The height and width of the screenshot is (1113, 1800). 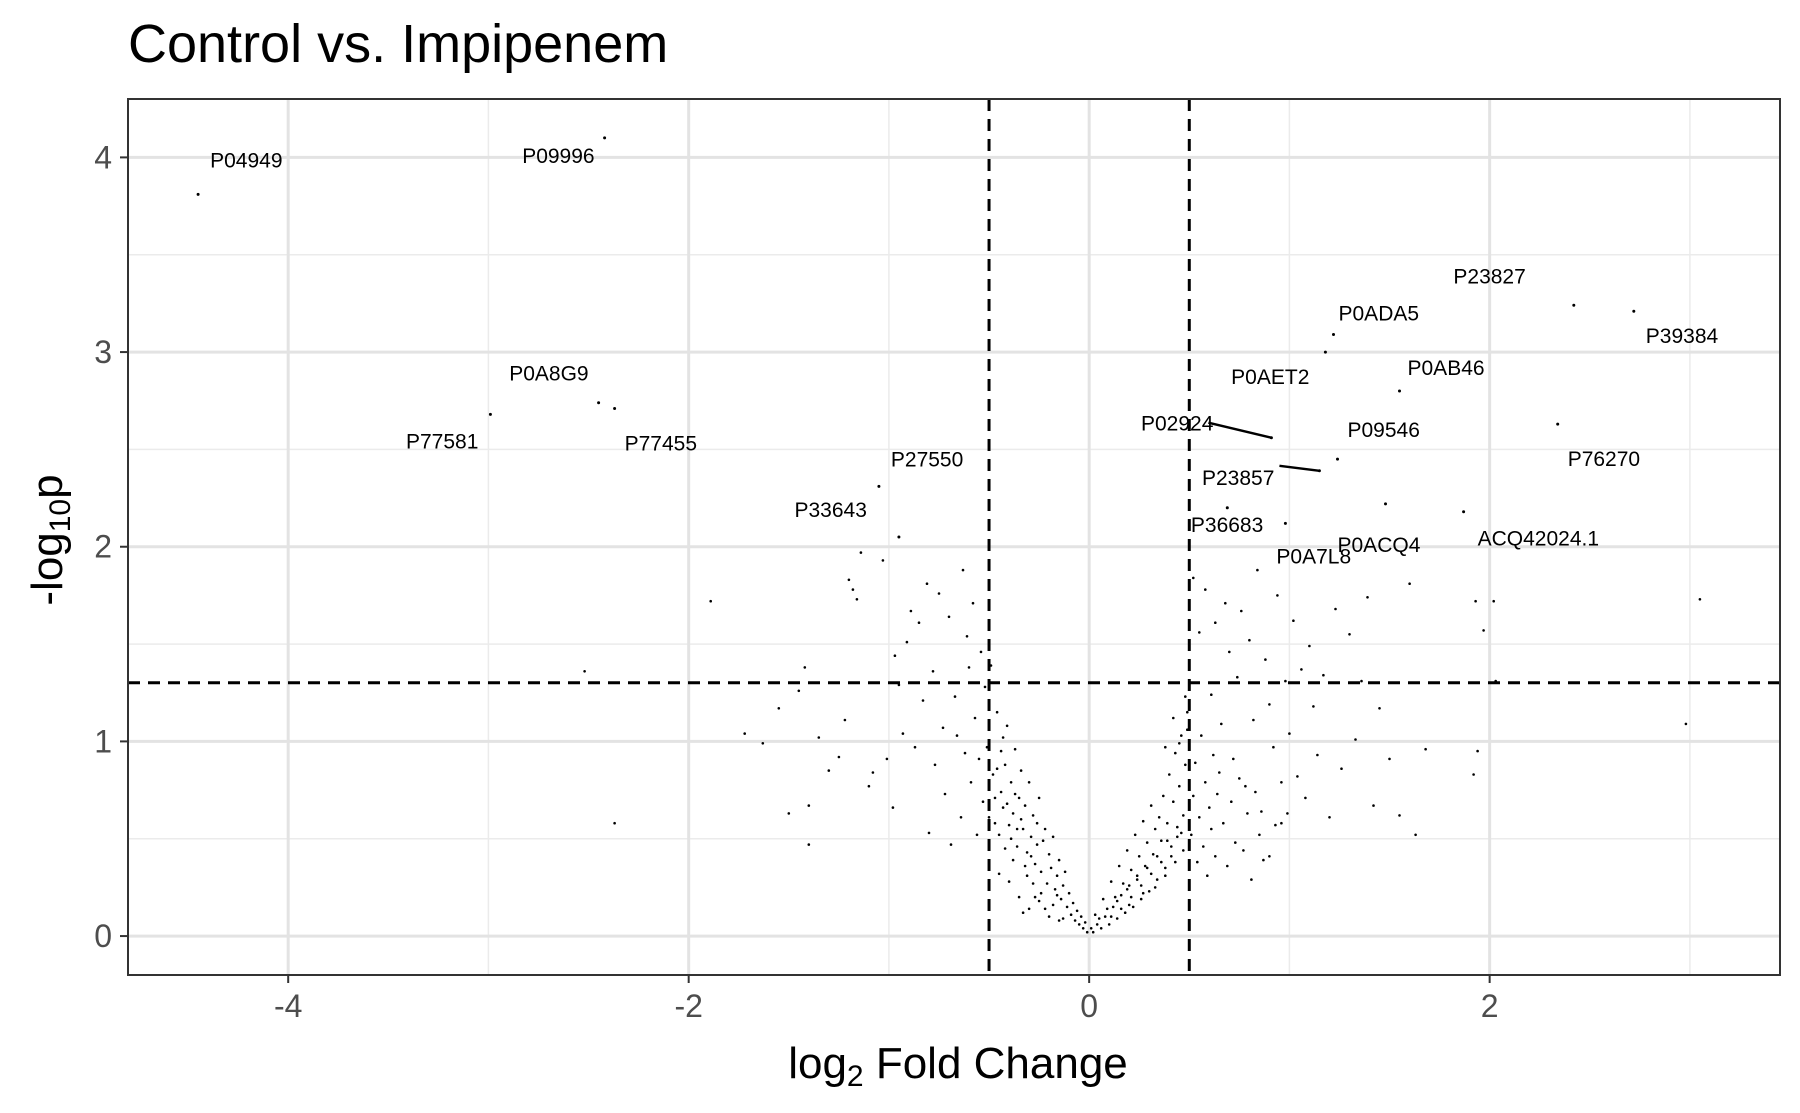 What do you see at coordinates (60, 515) in the screenshot?
I see `y-axis-title-subscript: 10` at bounding box center [60, 515].